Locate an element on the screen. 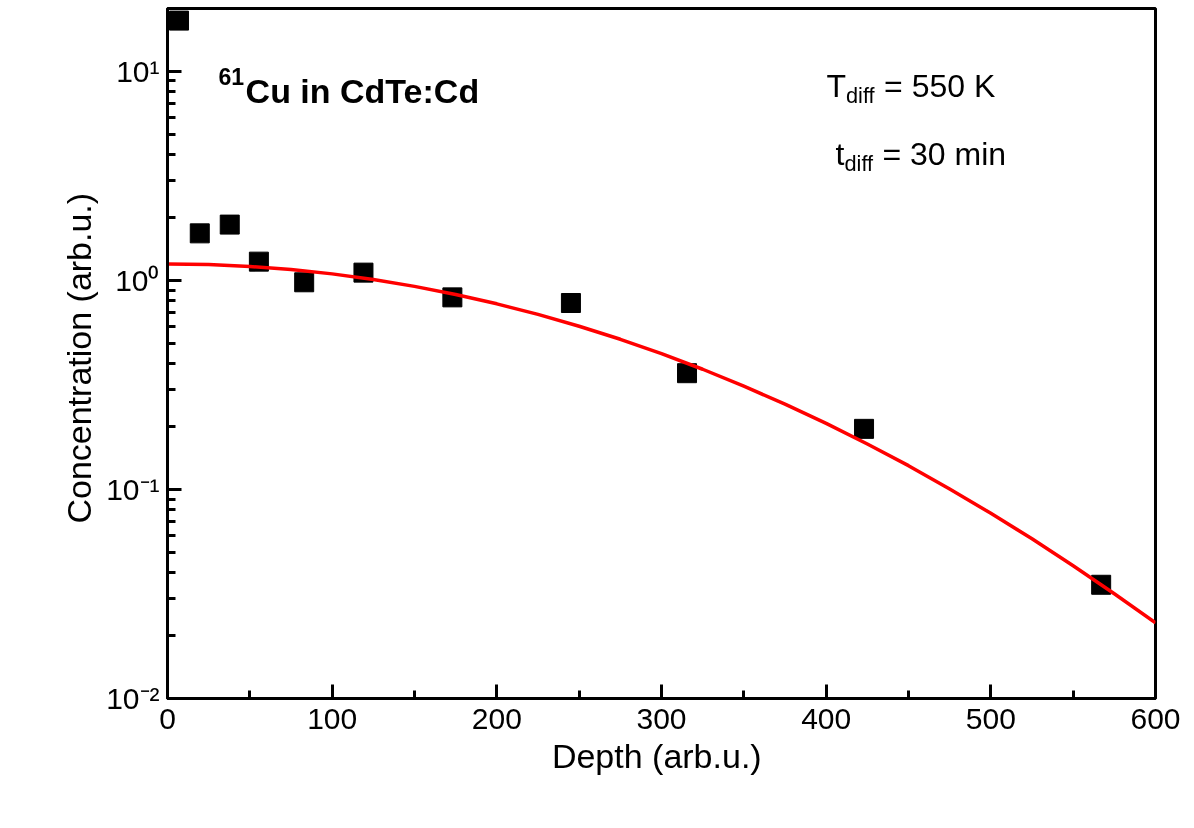  y-tick-label: 10¹ is located at coordinates (138, 71).